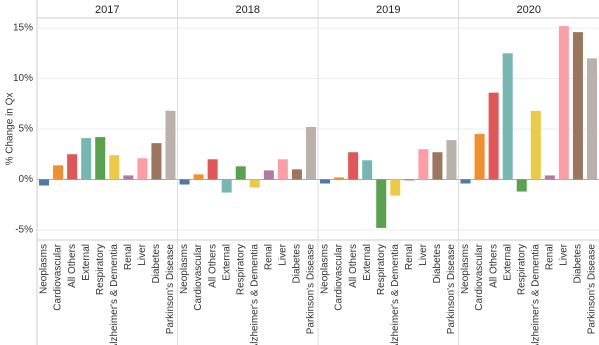 Image resolution: width=599 pixels, height=345 pixels. I want to click on panel-title: 2017, so click(107, 10).